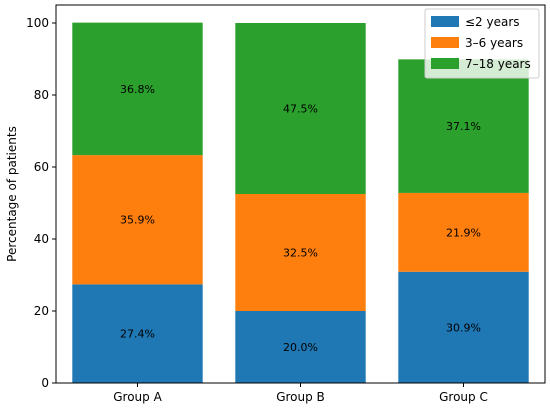  I want to click on bar-group-c-3-6-years, so click(463, 232).